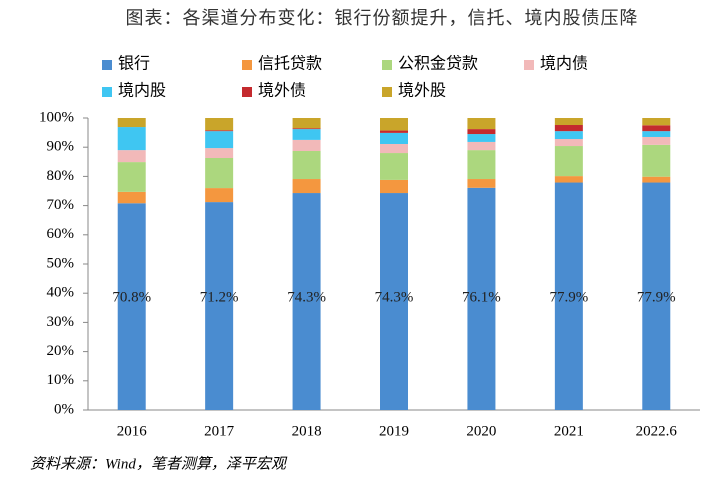 The width and height of the screenshot is (728, 484). What do you see at coordinates (219, 297) in the screenshot?
I see `value-label: 71.2%` at bounding box center [219, 297].